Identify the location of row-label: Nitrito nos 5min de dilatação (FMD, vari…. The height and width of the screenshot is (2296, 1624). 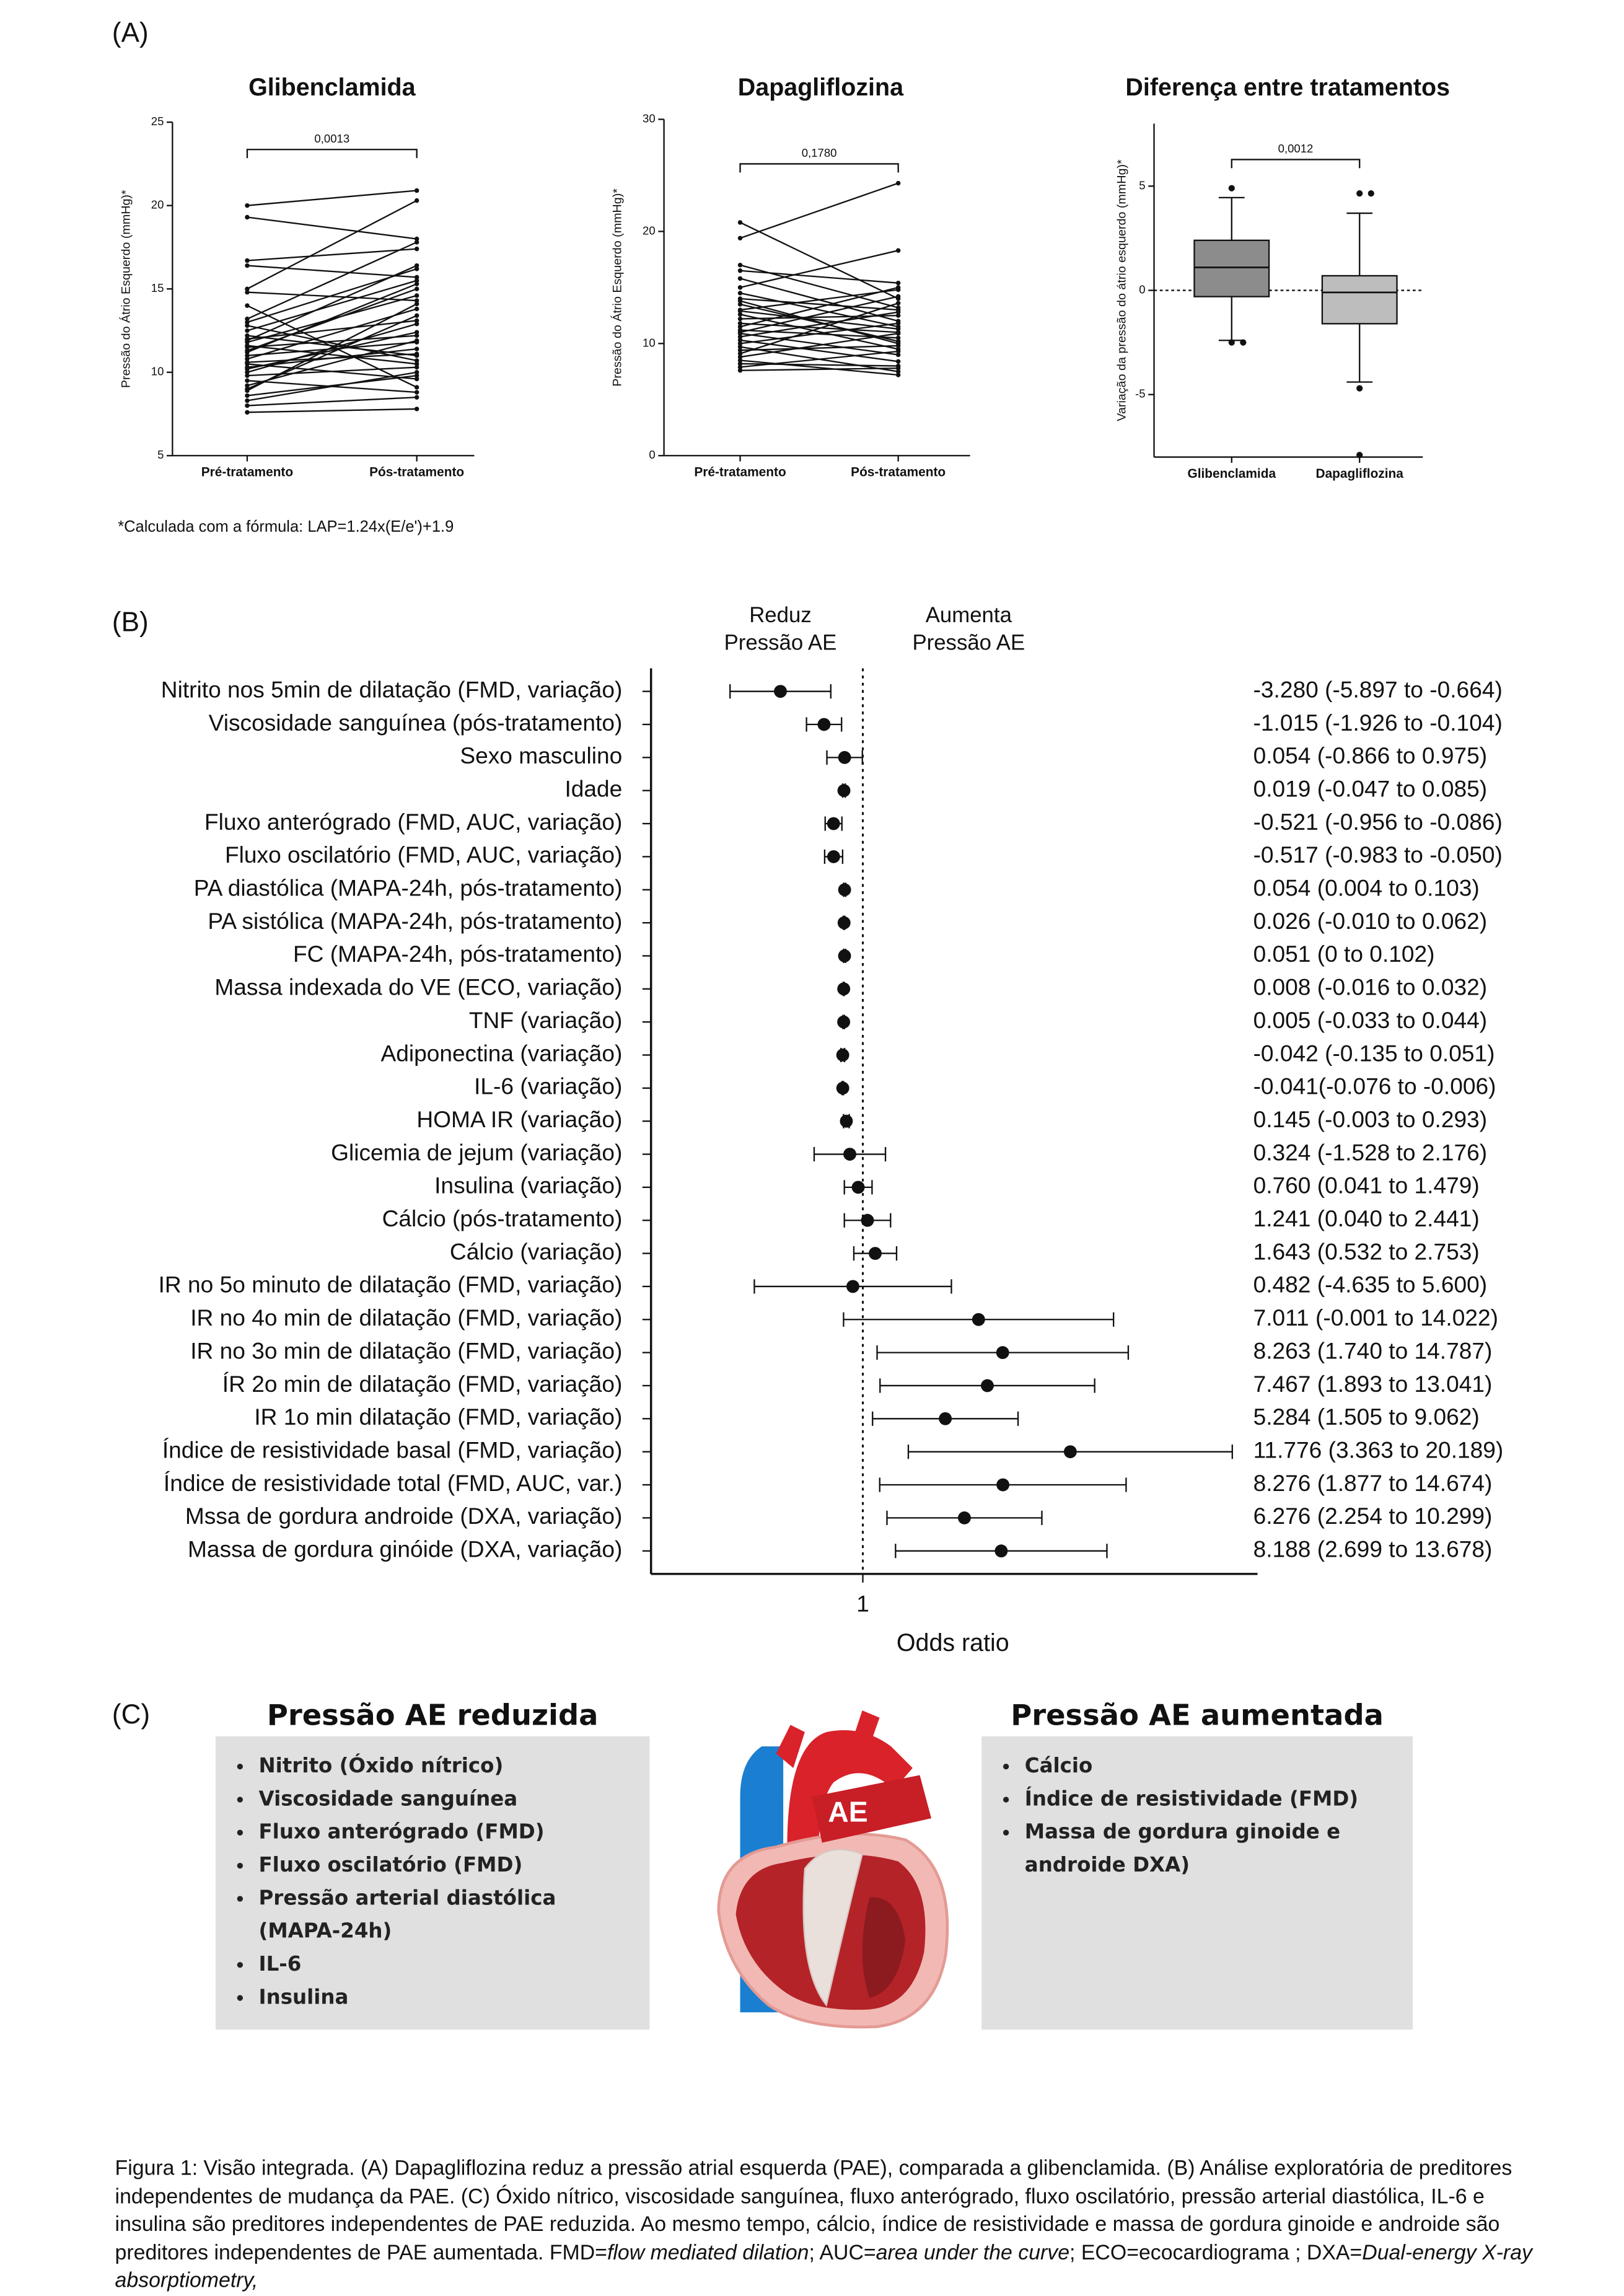
(392, 689).